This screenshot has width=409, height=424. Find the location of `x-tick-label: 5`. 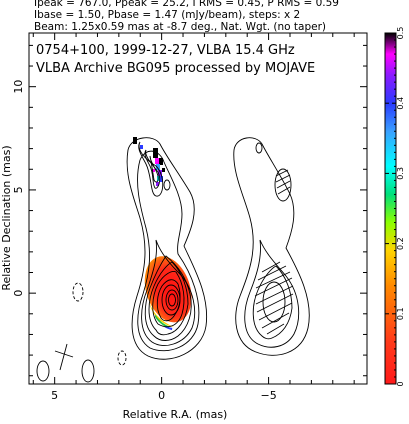

x-tick-label: 5 is located at coordinates (54, 395).